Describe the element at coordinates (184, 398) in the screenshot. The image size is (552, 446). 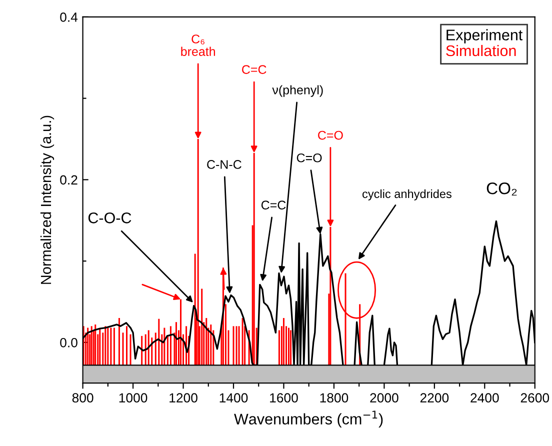
I see `x-tick-label: 1200` at that location.